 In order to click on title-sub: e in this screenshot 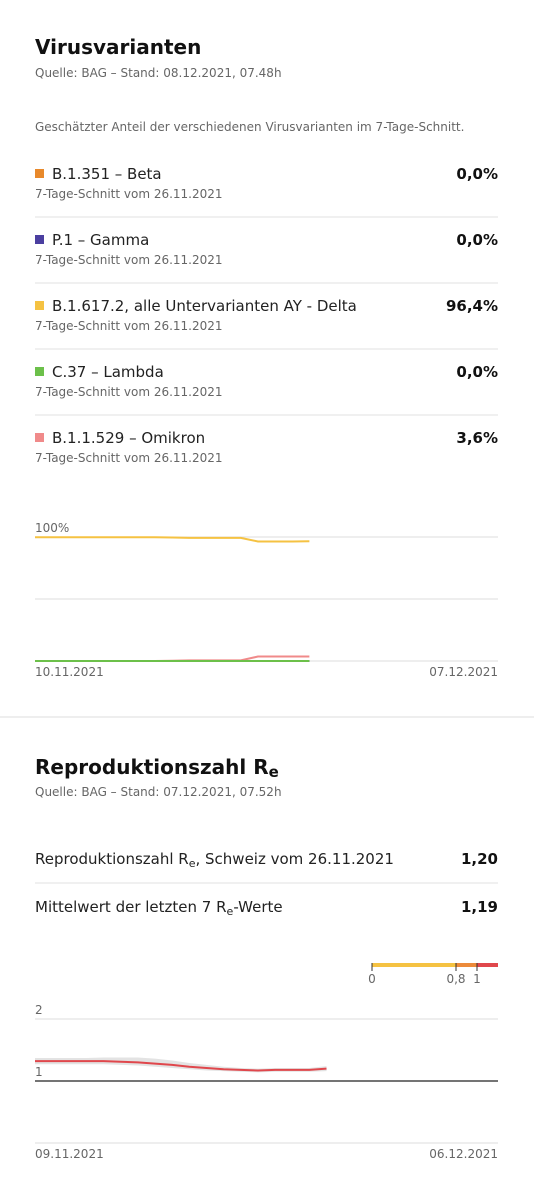, I will do `click(274, 772)`.